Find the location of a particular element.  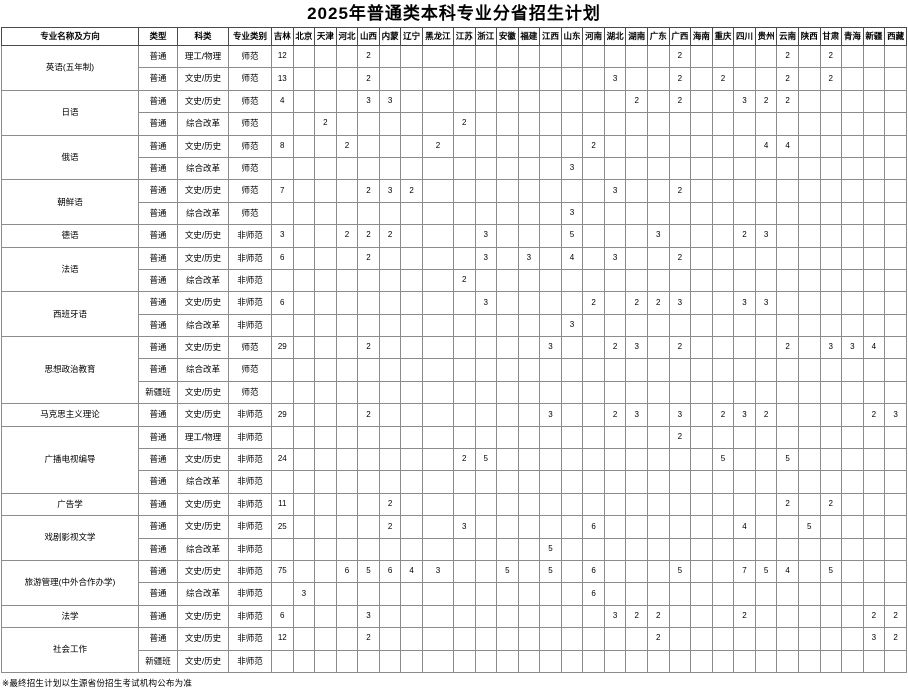

col-header-province-27: 新疆 is located at coordinates (874, 36).